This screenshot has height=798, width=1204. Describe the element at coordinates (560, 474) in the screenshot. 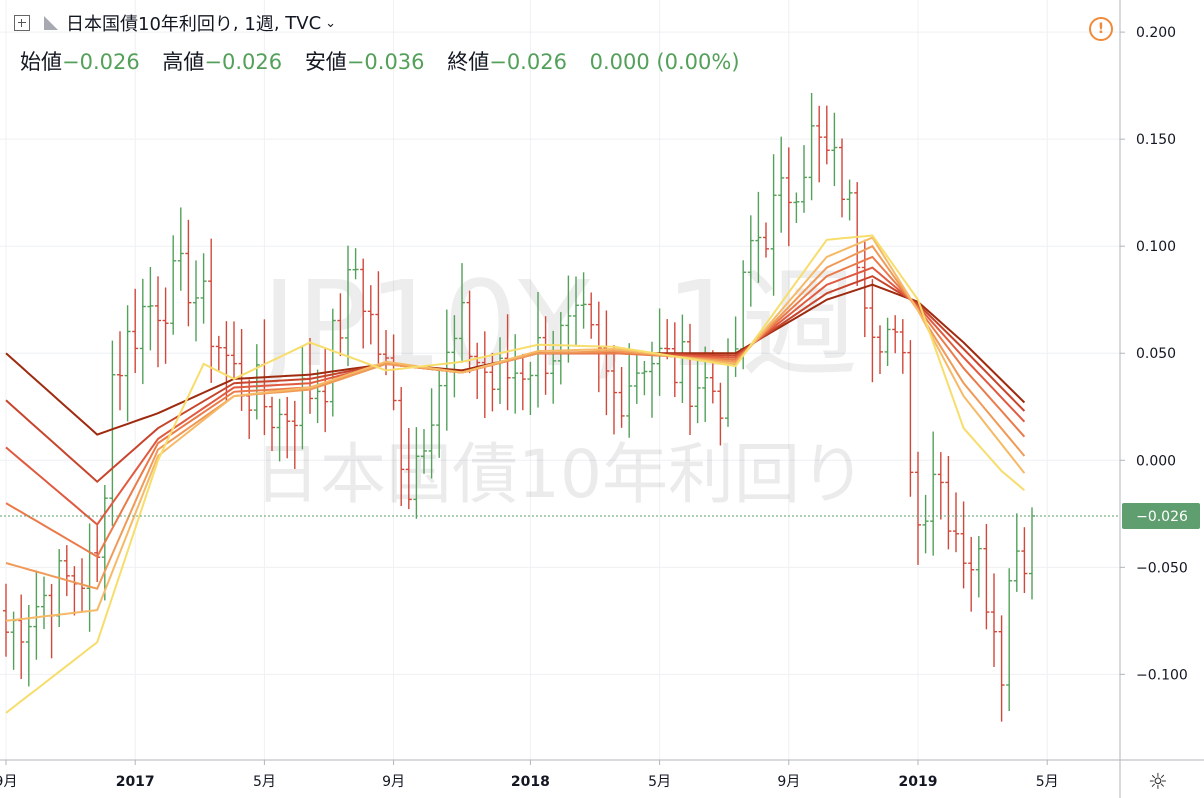

I see `watermark-name: 日本国債10年利回り` at that location.